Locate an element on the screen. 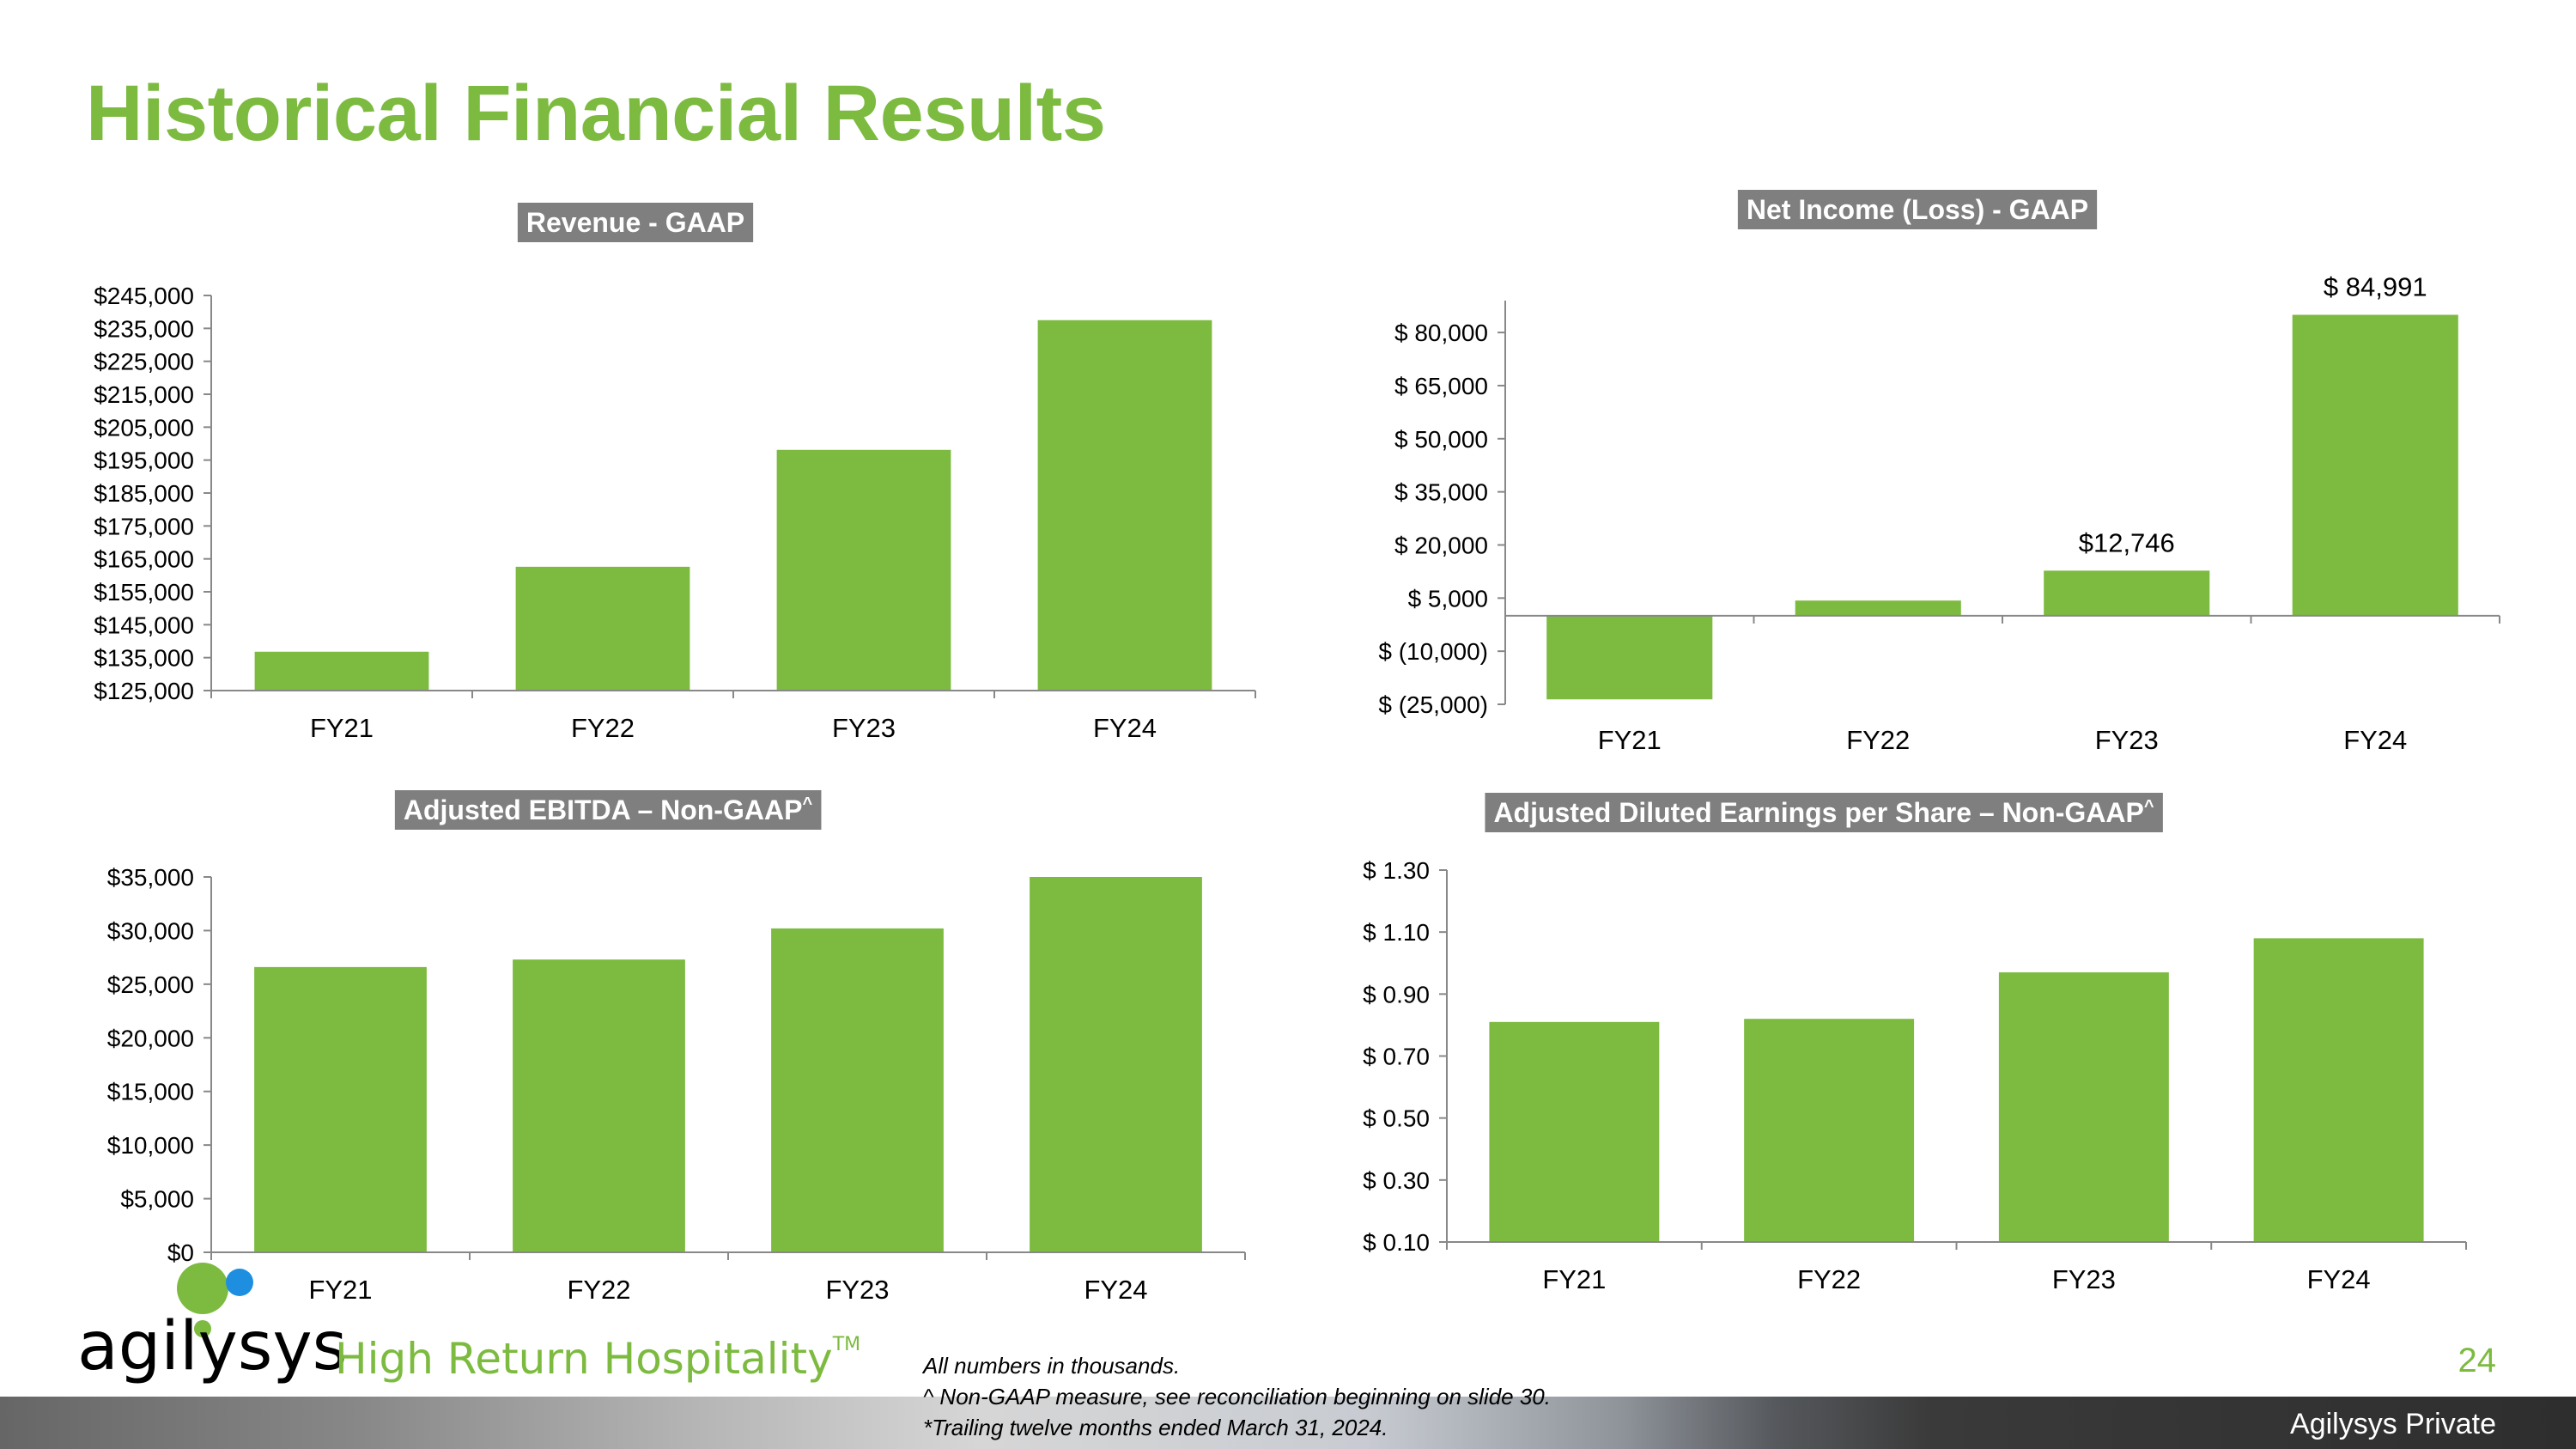 This screenshot has height=1449, width=2576. y-tick-label: $235,000 is located at coordinates (144, 328).